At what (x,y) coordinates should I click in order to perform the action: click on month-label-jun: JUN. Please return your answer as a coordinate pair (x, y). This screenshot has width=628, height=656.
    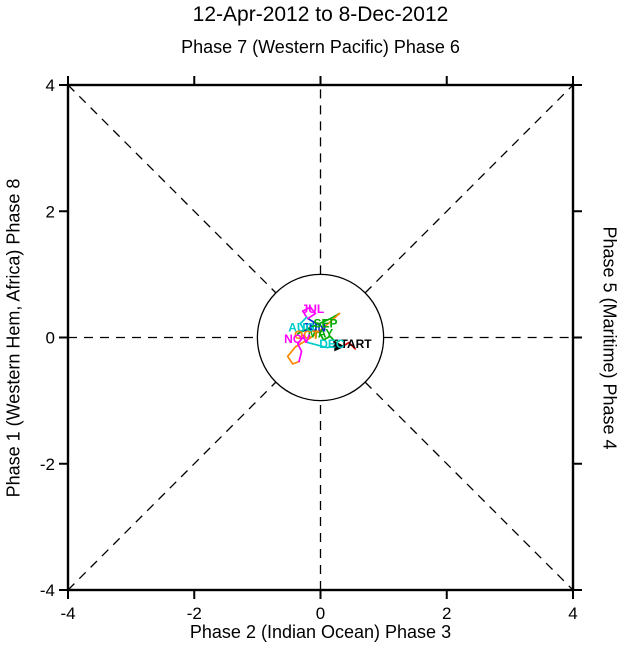
    Looking at the image, I should click on (314, 327).